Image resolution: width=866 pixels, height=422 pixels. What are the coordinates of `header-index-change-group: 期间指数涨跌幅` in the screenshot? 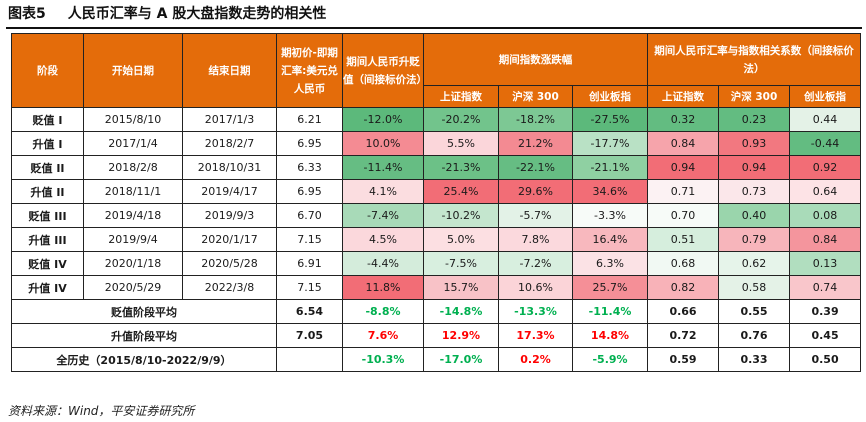 It's located at (535, 59).